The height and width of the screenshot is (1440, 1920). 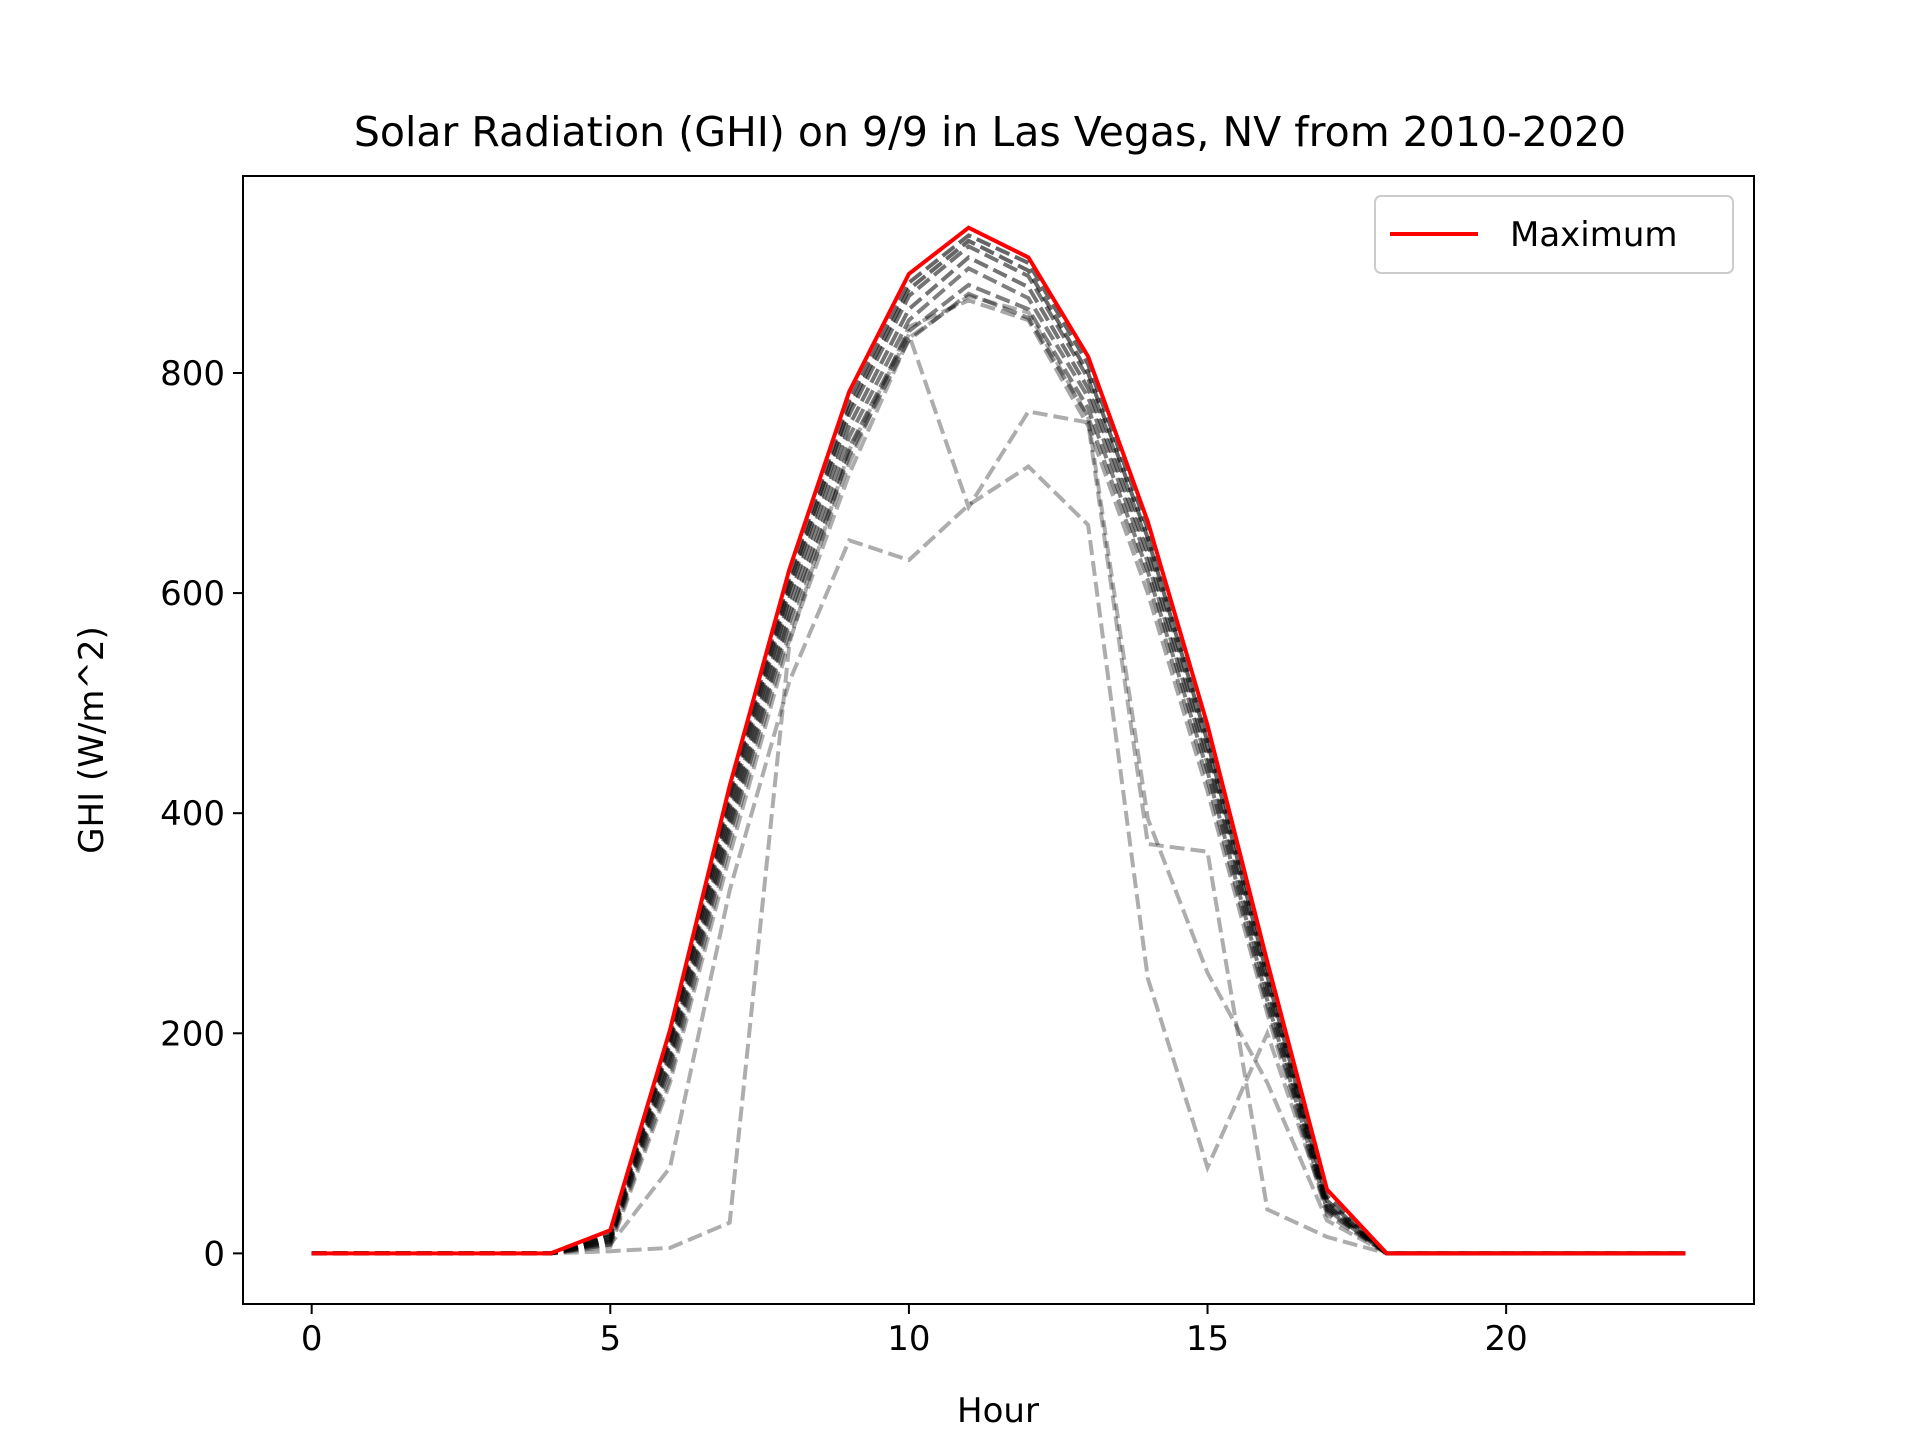 I want to click on y-tick-label: 0, so click(x=214, y=1254).